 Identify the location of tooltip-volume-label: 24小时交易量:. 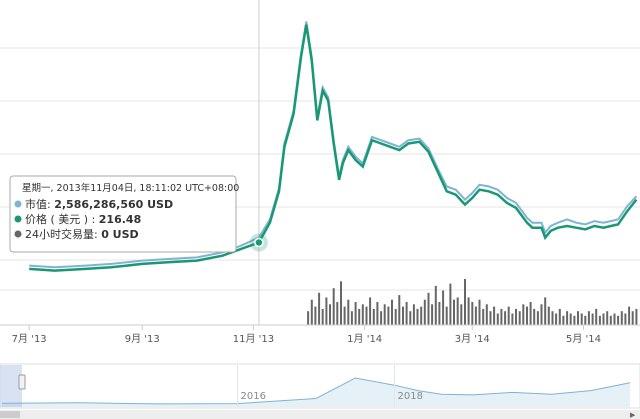
(63, 234).